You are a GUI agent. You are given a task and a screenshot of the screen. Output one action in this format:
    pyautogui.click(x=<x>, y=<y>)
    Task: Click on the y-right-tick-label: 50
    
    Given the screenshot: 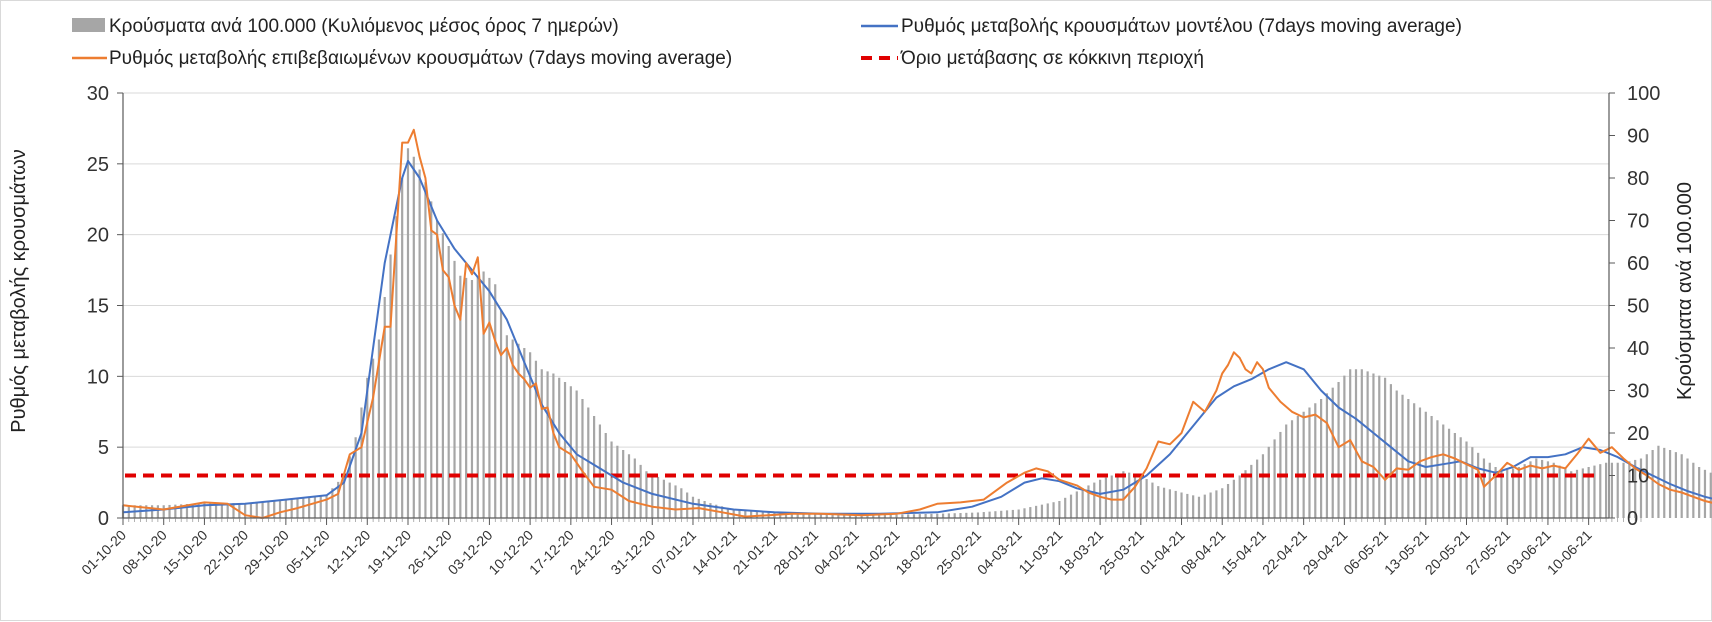 What is the action you would take?
    pyautogui.click(x=1638, y=307)
    